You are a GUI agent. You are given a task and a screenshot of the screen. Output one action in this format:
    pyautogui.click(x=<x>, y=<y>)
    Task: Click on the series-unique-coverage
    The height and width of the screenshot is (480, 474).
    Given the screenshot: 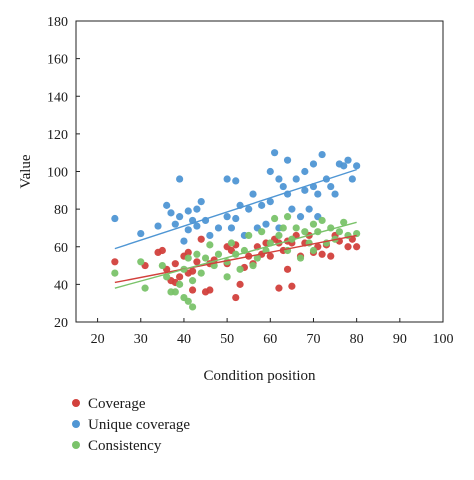 What is the action you would take?
    pyautogui.click(x=236, y=197)
    